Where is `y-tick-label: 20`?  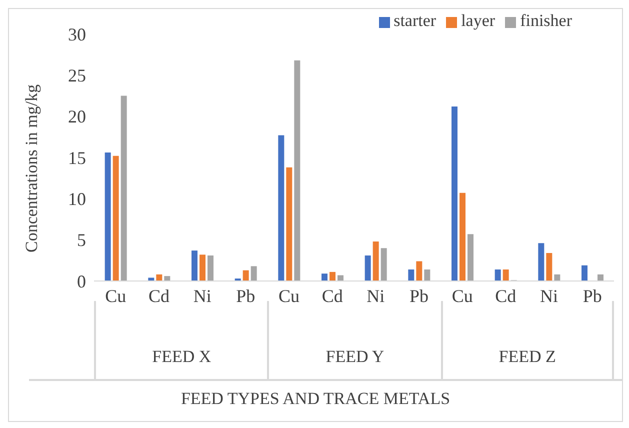 y-tick-label: 20 is located at coordinates (77, 116).